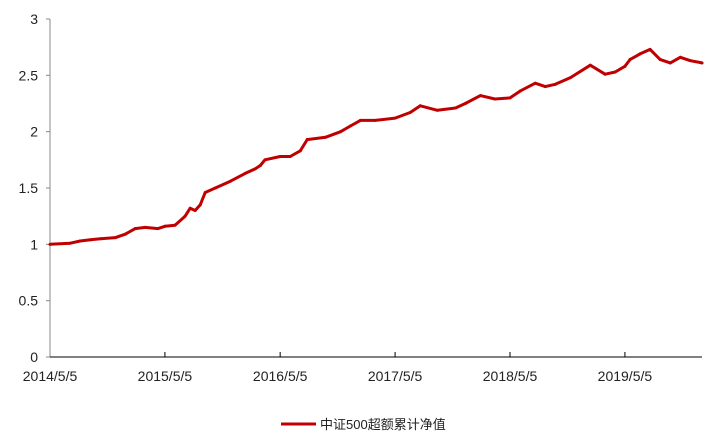 The image size is (708, 446). I want to click on y-tick-label: 1.5, so click(29, 188).